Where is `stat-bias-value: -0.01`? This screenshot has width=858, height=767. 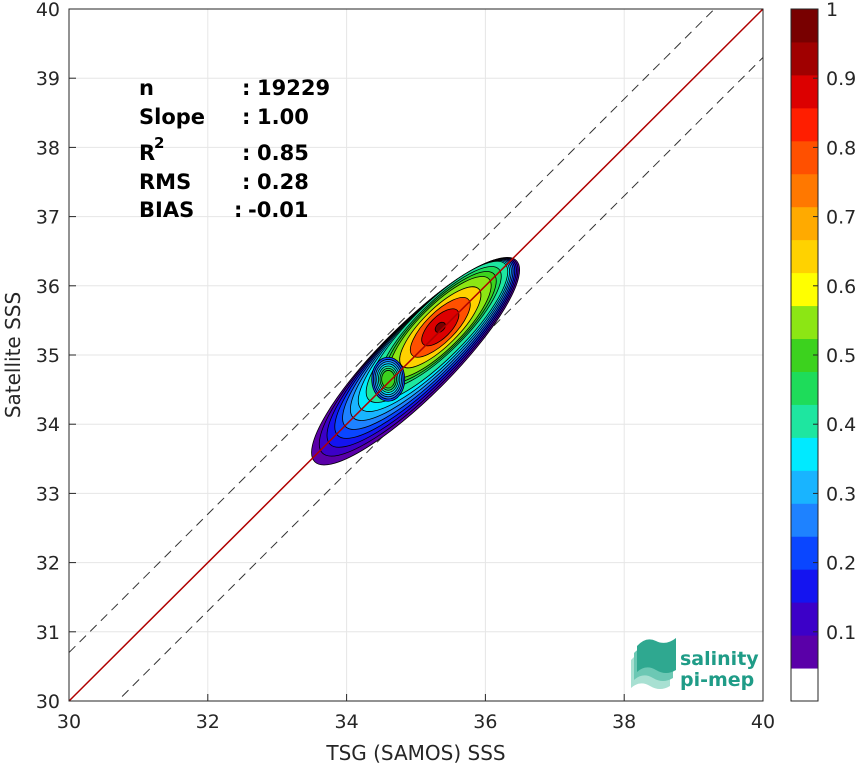 stat-bias-value: -0.01 is located at coordinates (278, 210).